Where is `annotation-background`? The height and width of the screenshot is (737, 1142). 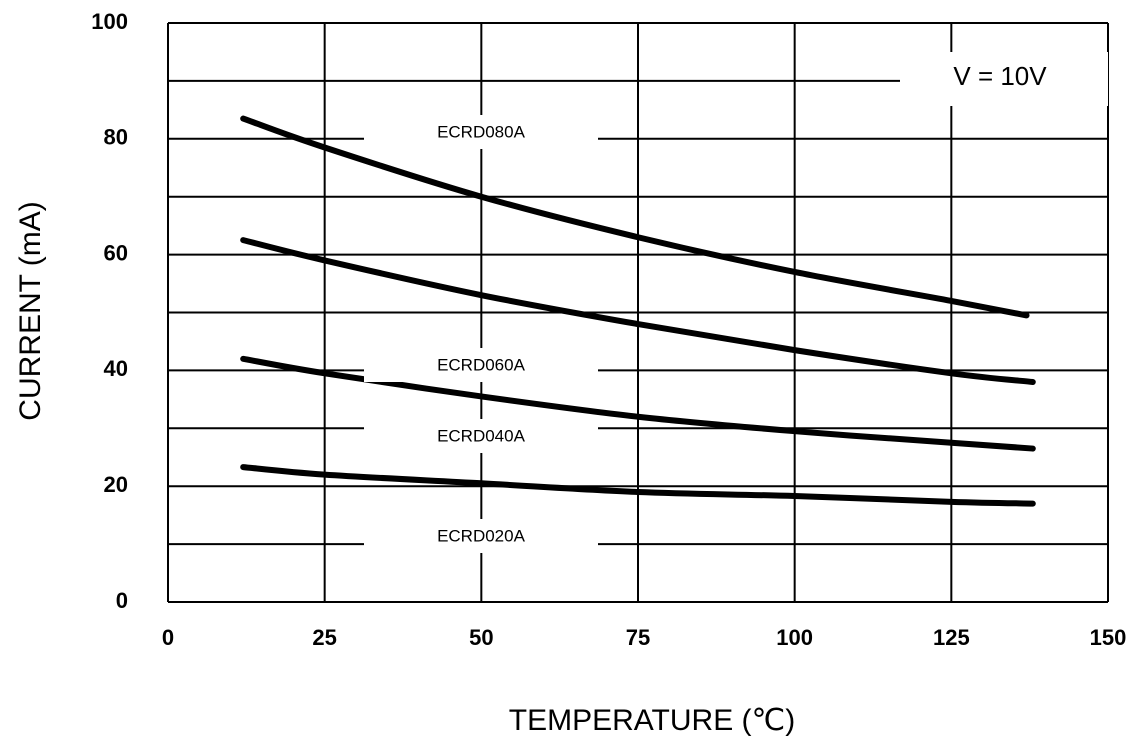
annotation-background is located at coordinates (1004, 79).